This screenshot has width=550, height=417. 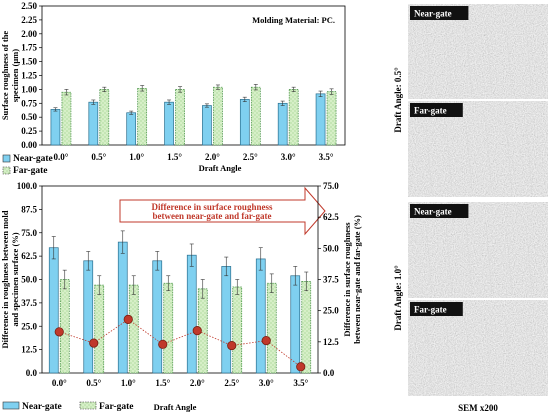 What do you see at coordinates (211, 216) in the screenshot?
I see `difference-annotation-line-2: between near-gate and far-gate` at bounding box center [211, 216].